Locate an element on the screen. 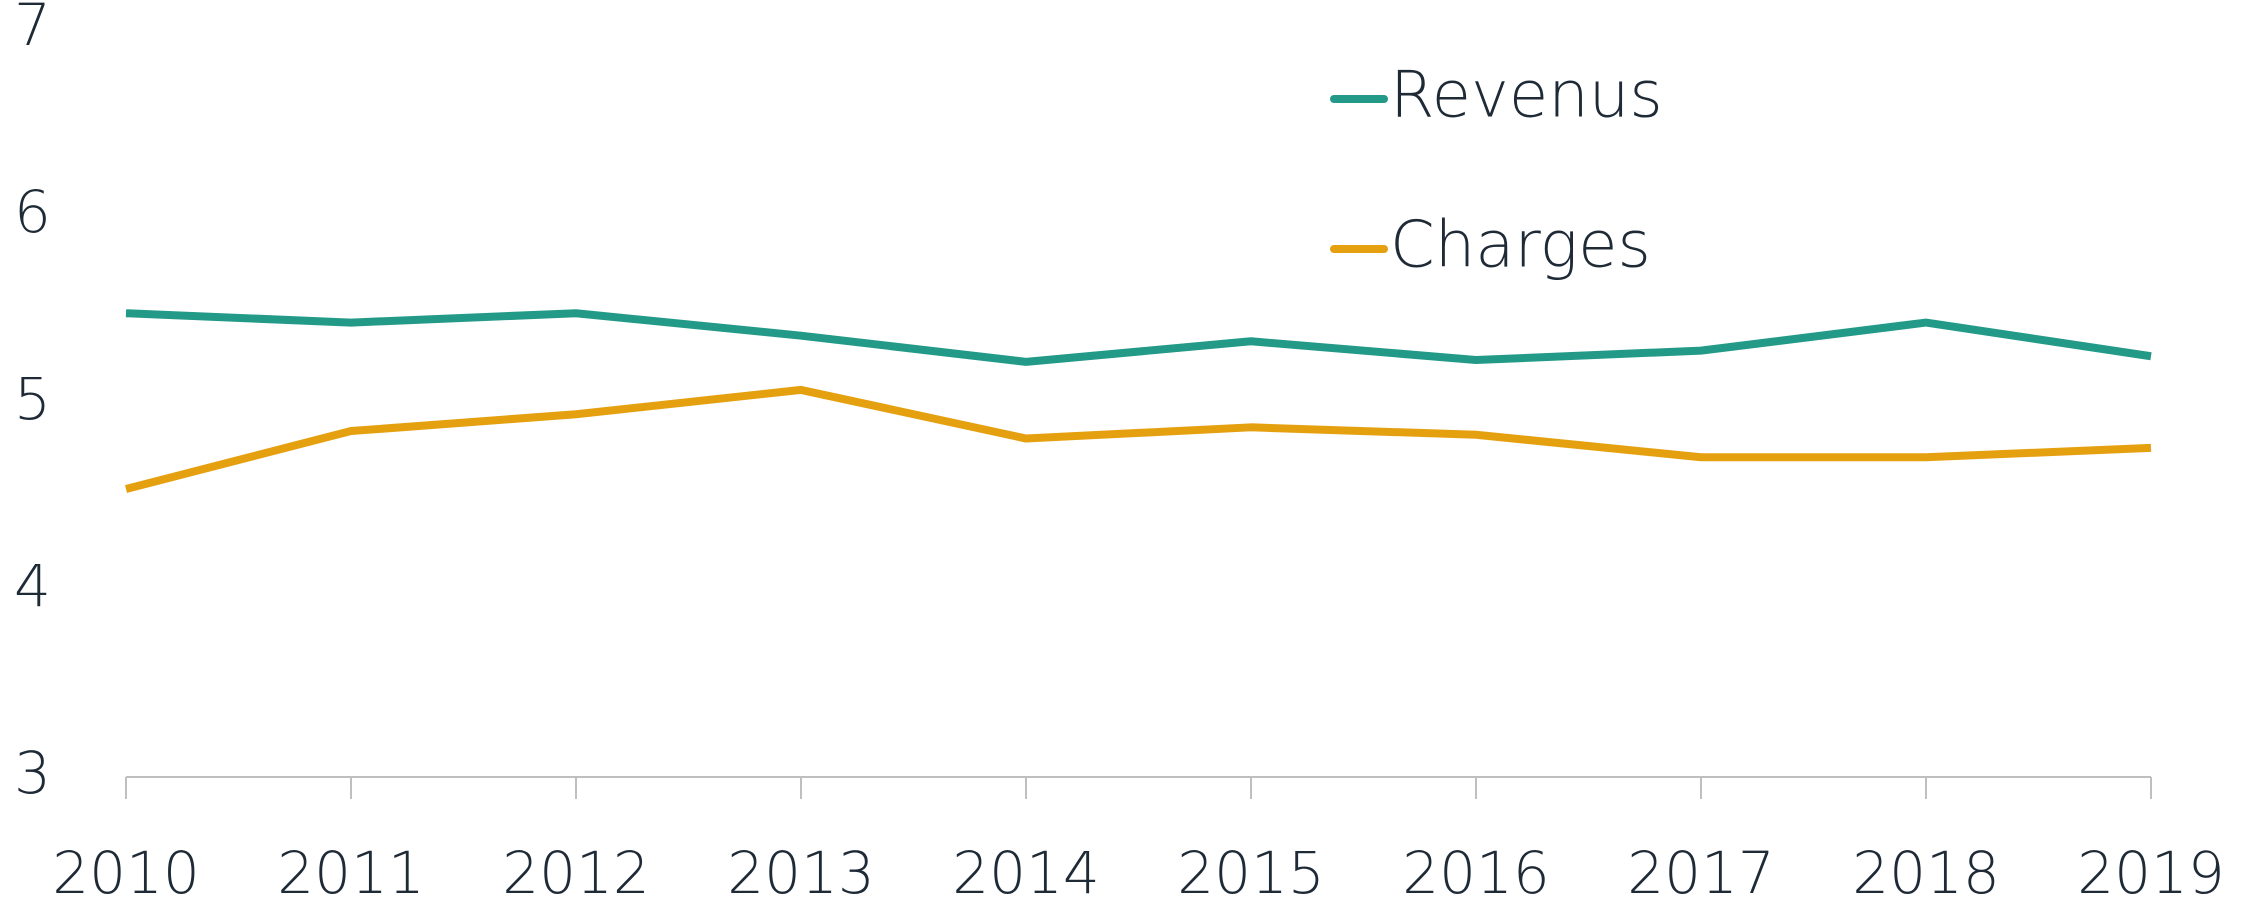 The width and height of the screenshot is (2246, 905). x-tick-label: 2019 is located at coordinates (2151, 872).